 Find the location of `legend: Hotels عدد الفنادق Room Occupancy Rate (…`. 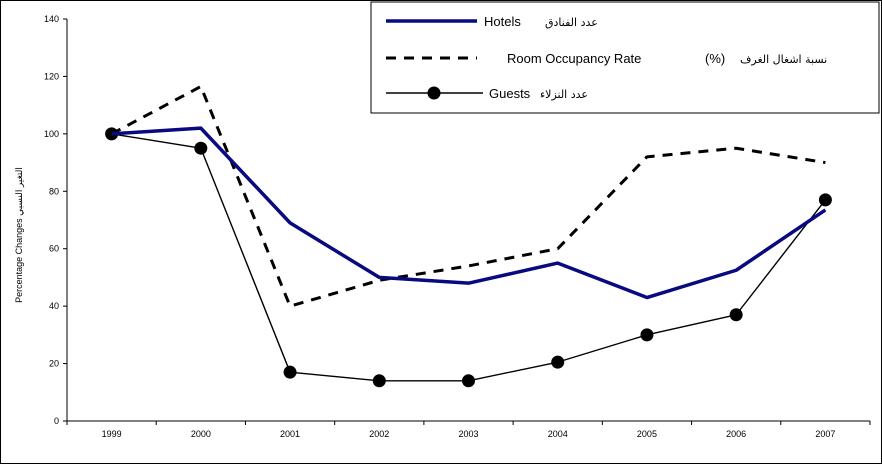

legend: Hotels عدد الفنادق Room Occupancy Rate (… is located at coordinates (625, 57).